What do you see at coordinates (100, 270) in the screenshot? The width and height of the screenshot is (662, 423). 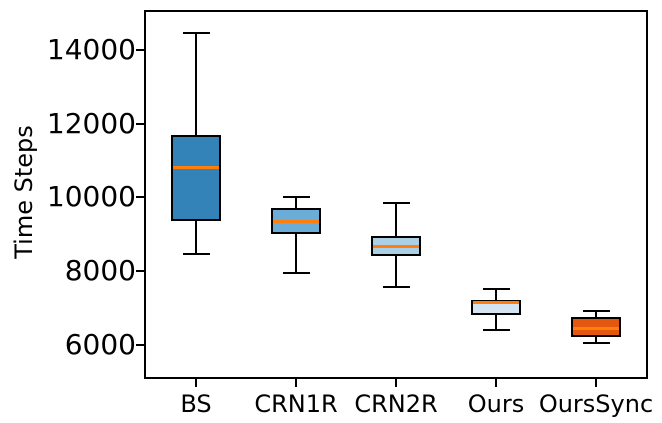 I see `y-tick-label: 8000` at bounding box center [100, 270].